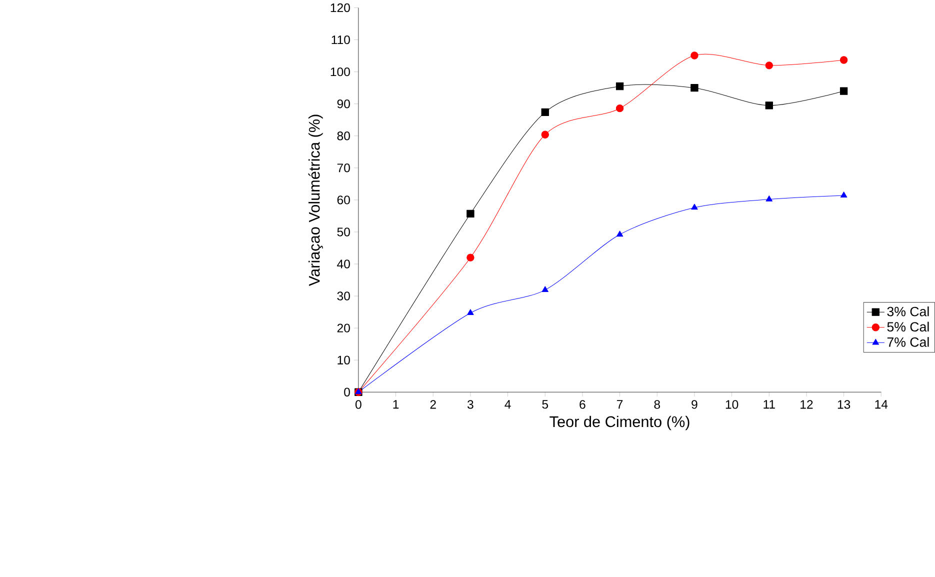  I want to click on x-tick-label: 14, so click(881, 404).